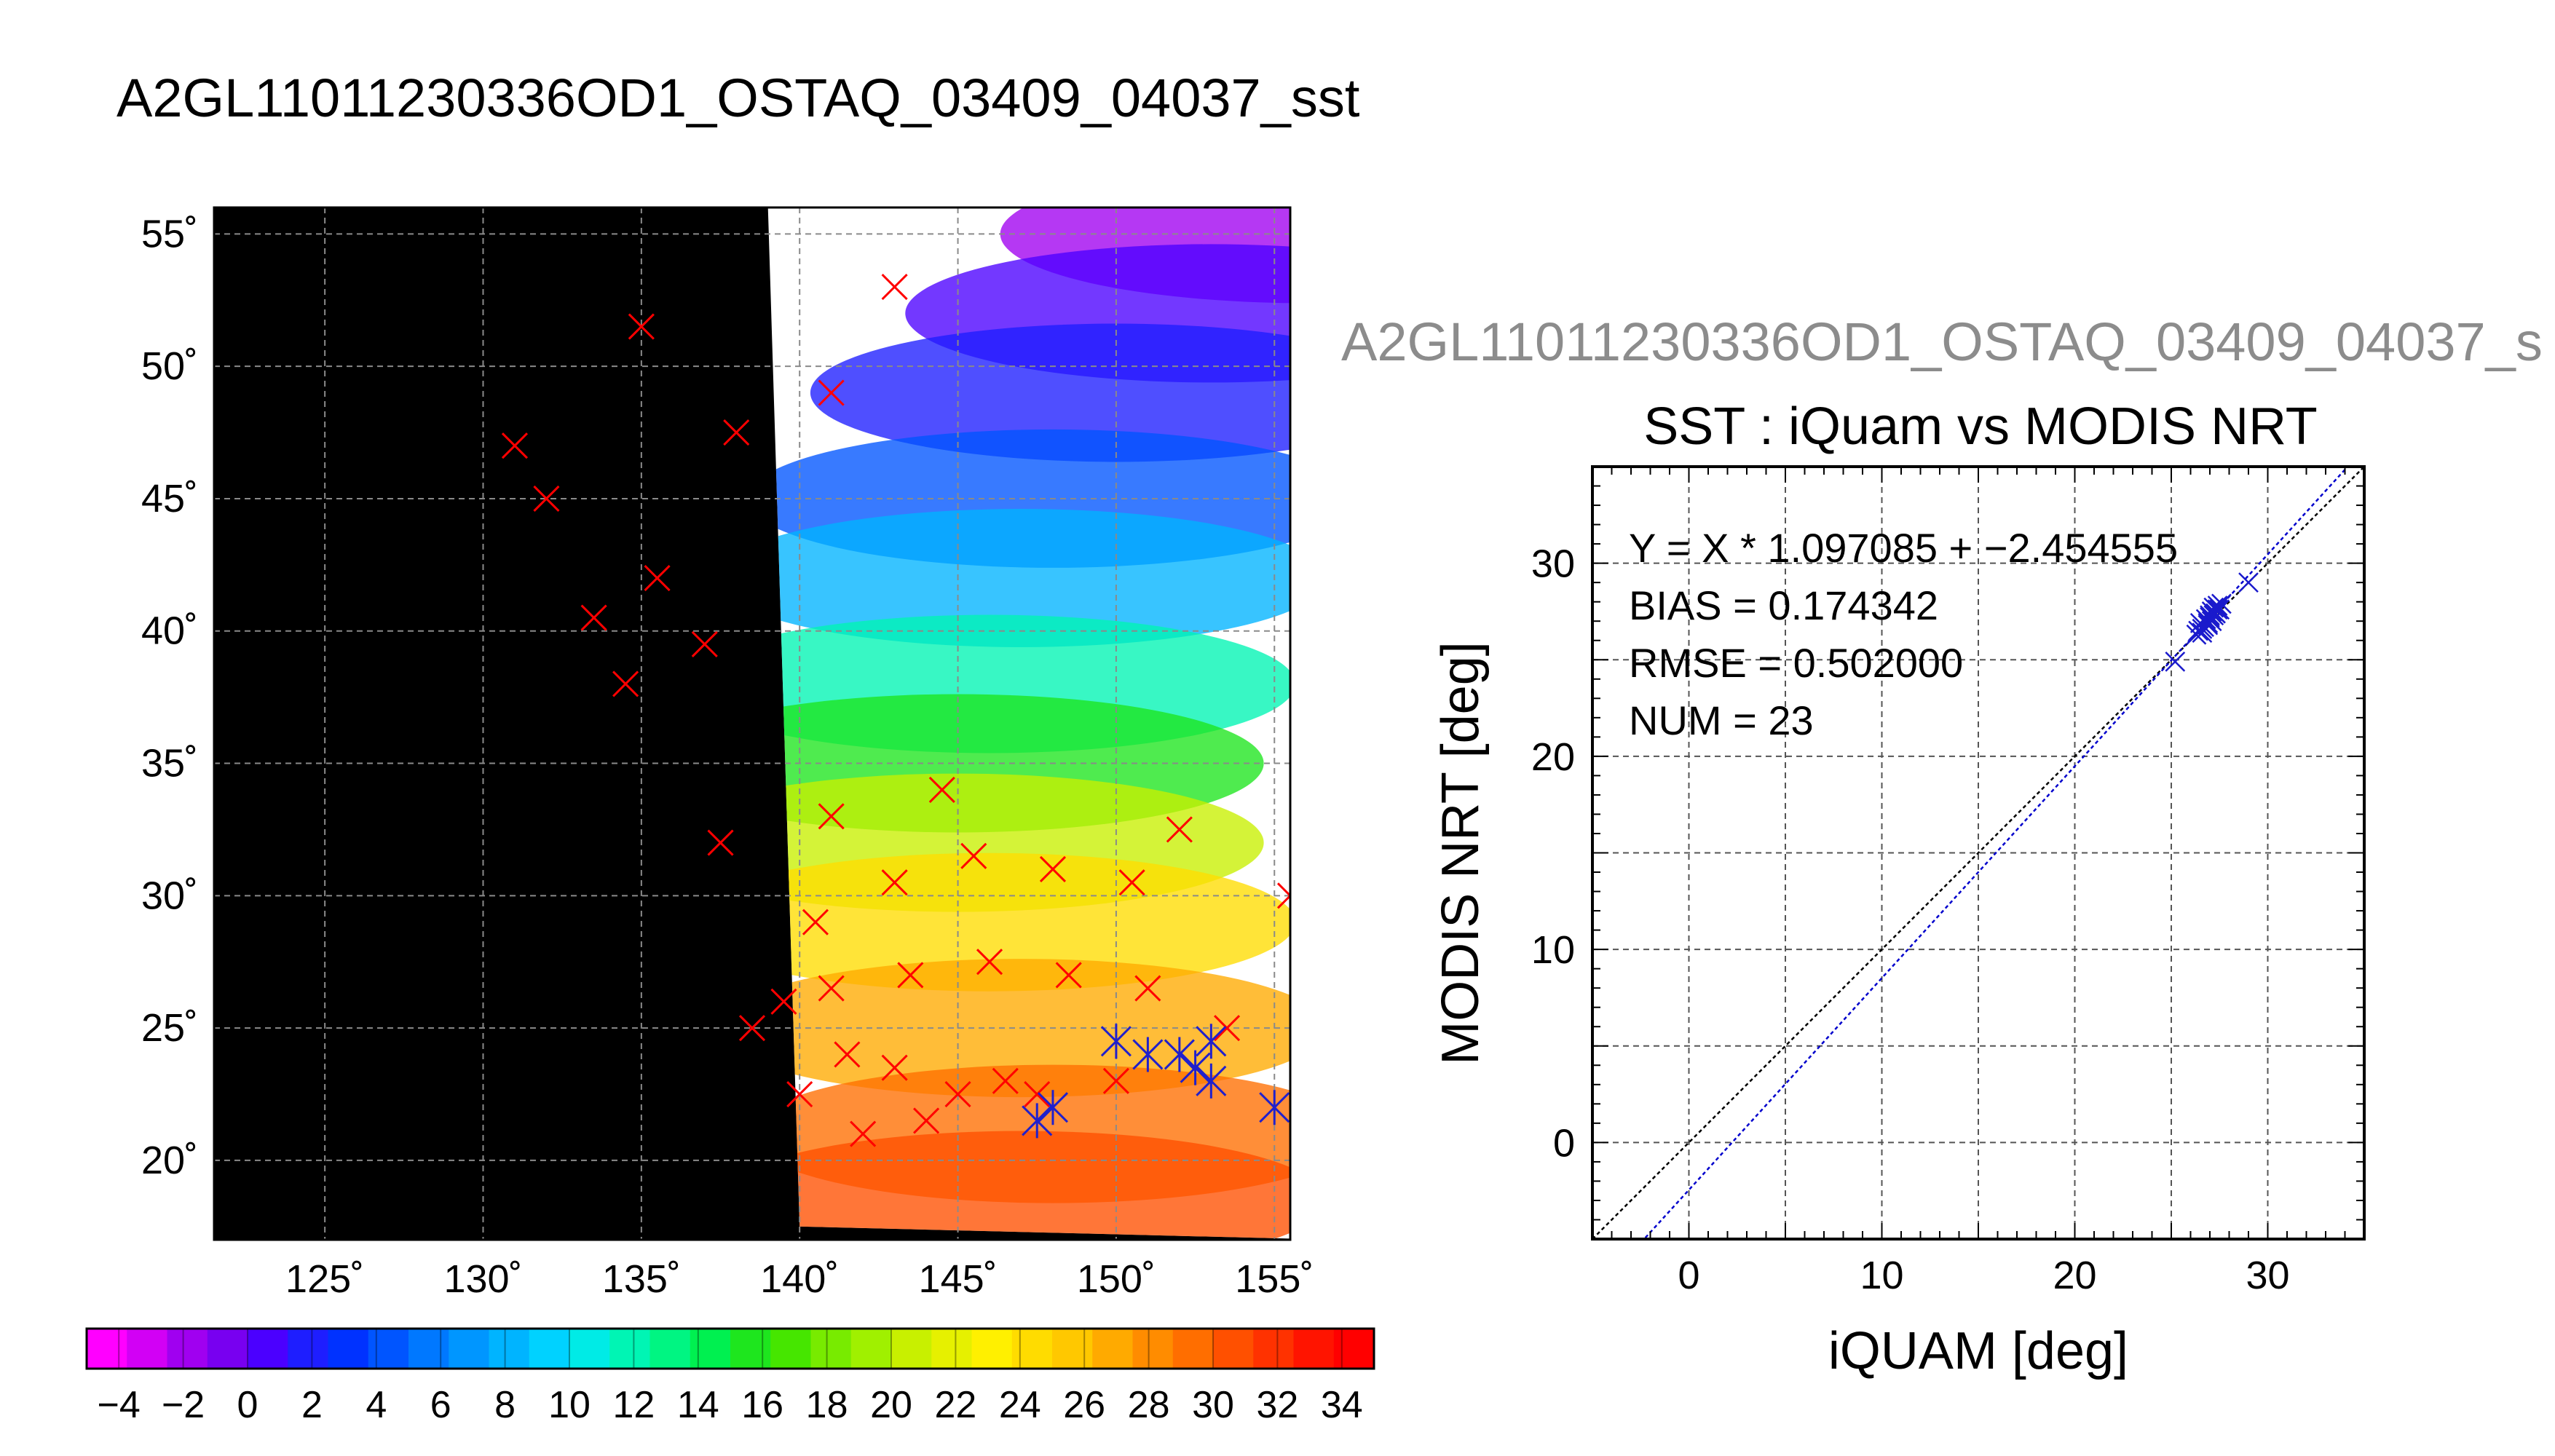  I want to click on colorbar-tick-label: 6, so click(440, 1405).